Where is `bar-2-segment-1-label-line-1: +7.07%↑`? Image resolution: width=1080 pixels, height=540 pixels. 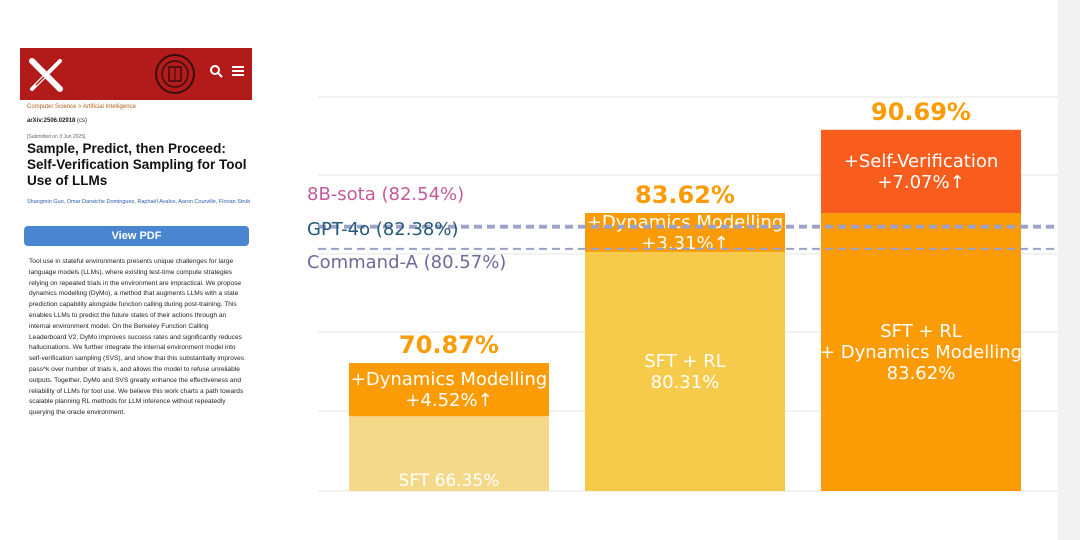 bar-2-segment-1-label-line-1: +7.07%↑ is located at coordinates (920, 182).